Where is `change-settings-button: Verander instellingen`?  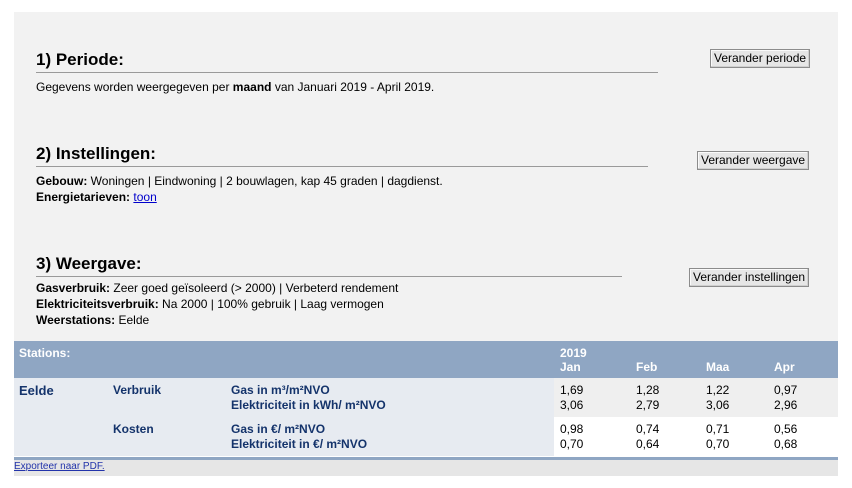
change-settings-button: Verander instellingen is located at coordinates (749, 277).